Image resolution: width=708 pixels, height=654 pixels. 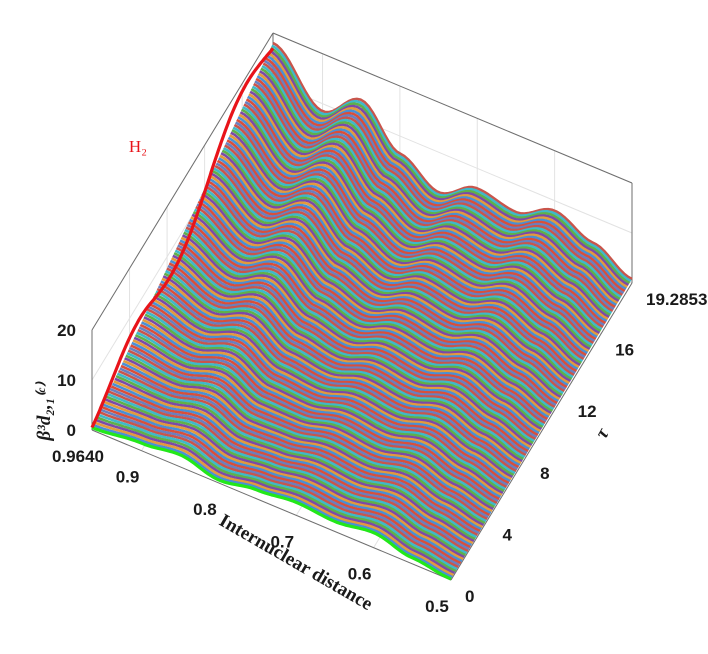 I want to click on y-tick-label: 16, so click(x=624, y=350).